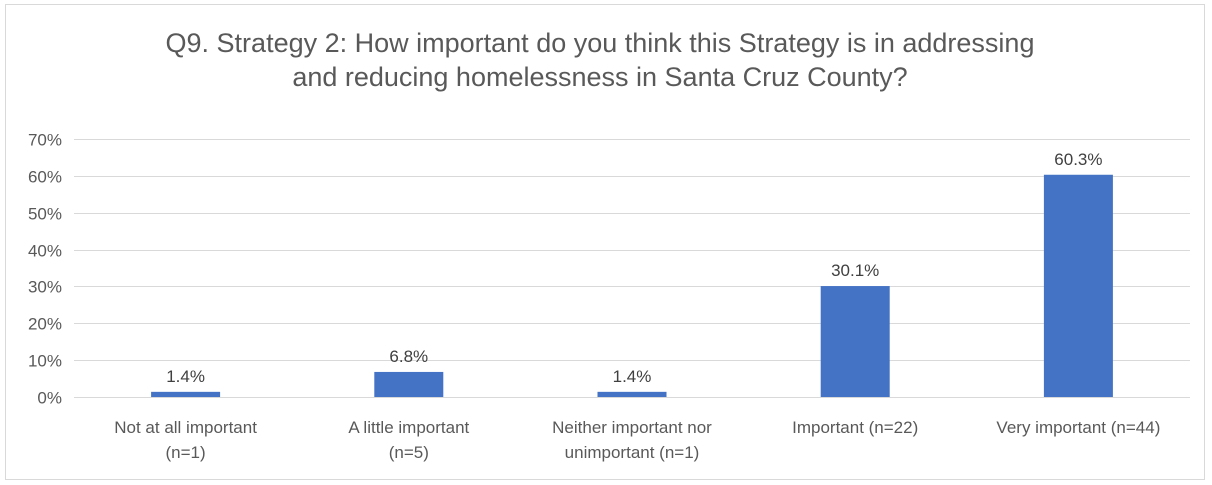  Describe the element at coordinates (408, 427) in the screenshot. I see `category-label-line: A little important` at that location.